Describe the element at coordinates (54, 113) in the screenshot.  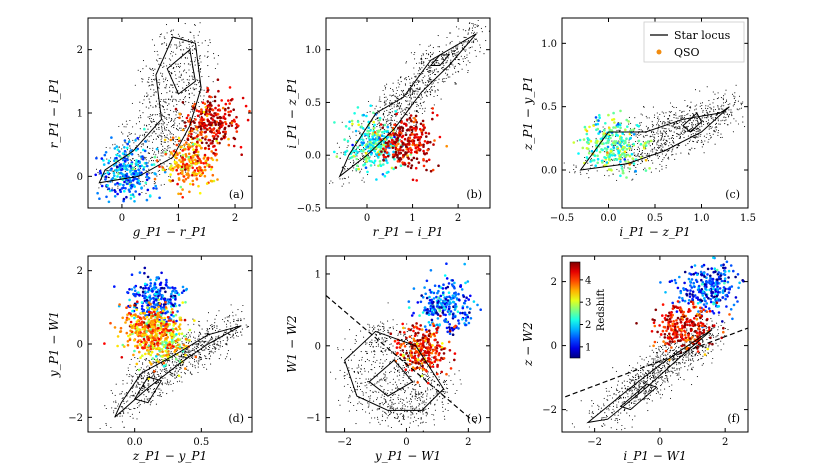
I see `y-axis-label: r_P1 − i_P1` at that location.